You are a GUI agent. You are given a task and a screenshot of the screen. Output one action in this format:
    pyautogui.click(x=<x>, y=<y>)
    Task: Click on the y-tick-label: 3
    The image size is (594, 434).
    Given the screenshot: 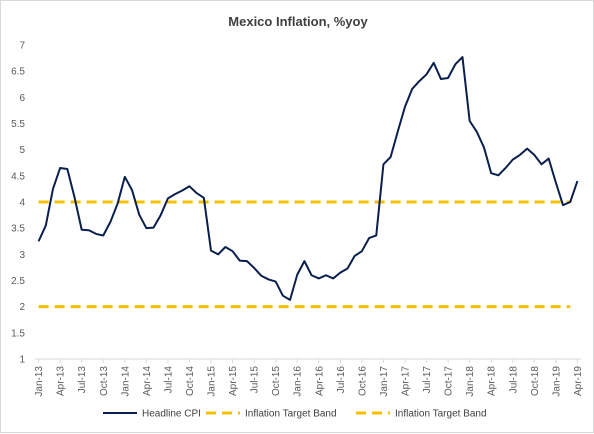 What is the action you would take?
    pyautogui.click(x=22, y=255)
    